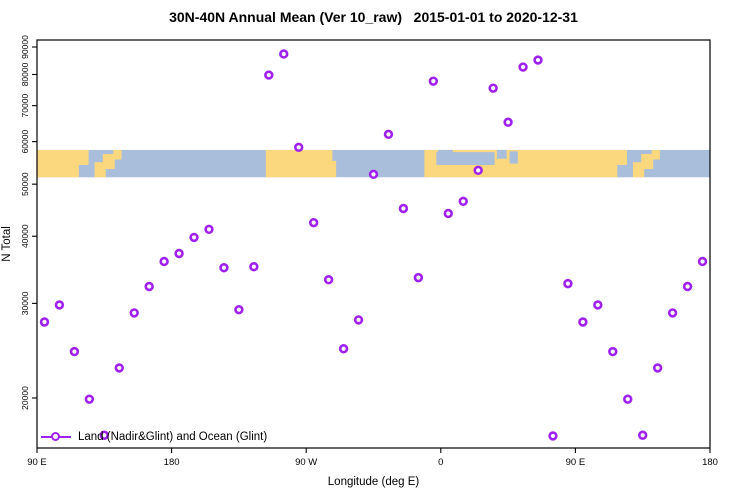 This screenshot has width=750, height=500. I want to click on legend-circle-icon, so click(55, 436).